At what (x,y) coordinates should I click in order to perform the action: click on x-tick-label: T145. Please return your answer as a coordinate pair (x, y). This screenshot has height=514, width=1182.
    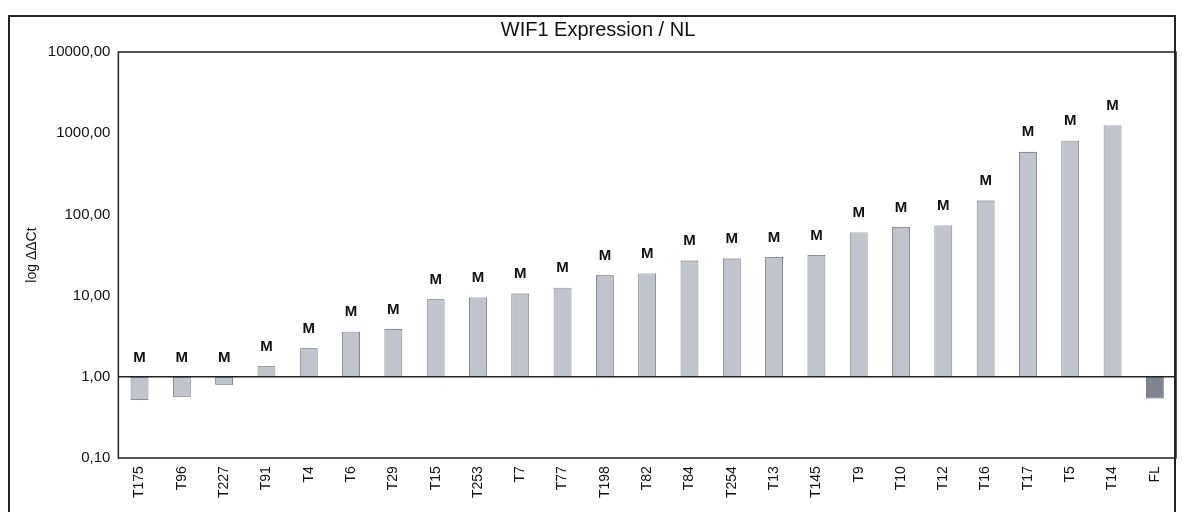
    Looking at the image, I should click on (815, 482).